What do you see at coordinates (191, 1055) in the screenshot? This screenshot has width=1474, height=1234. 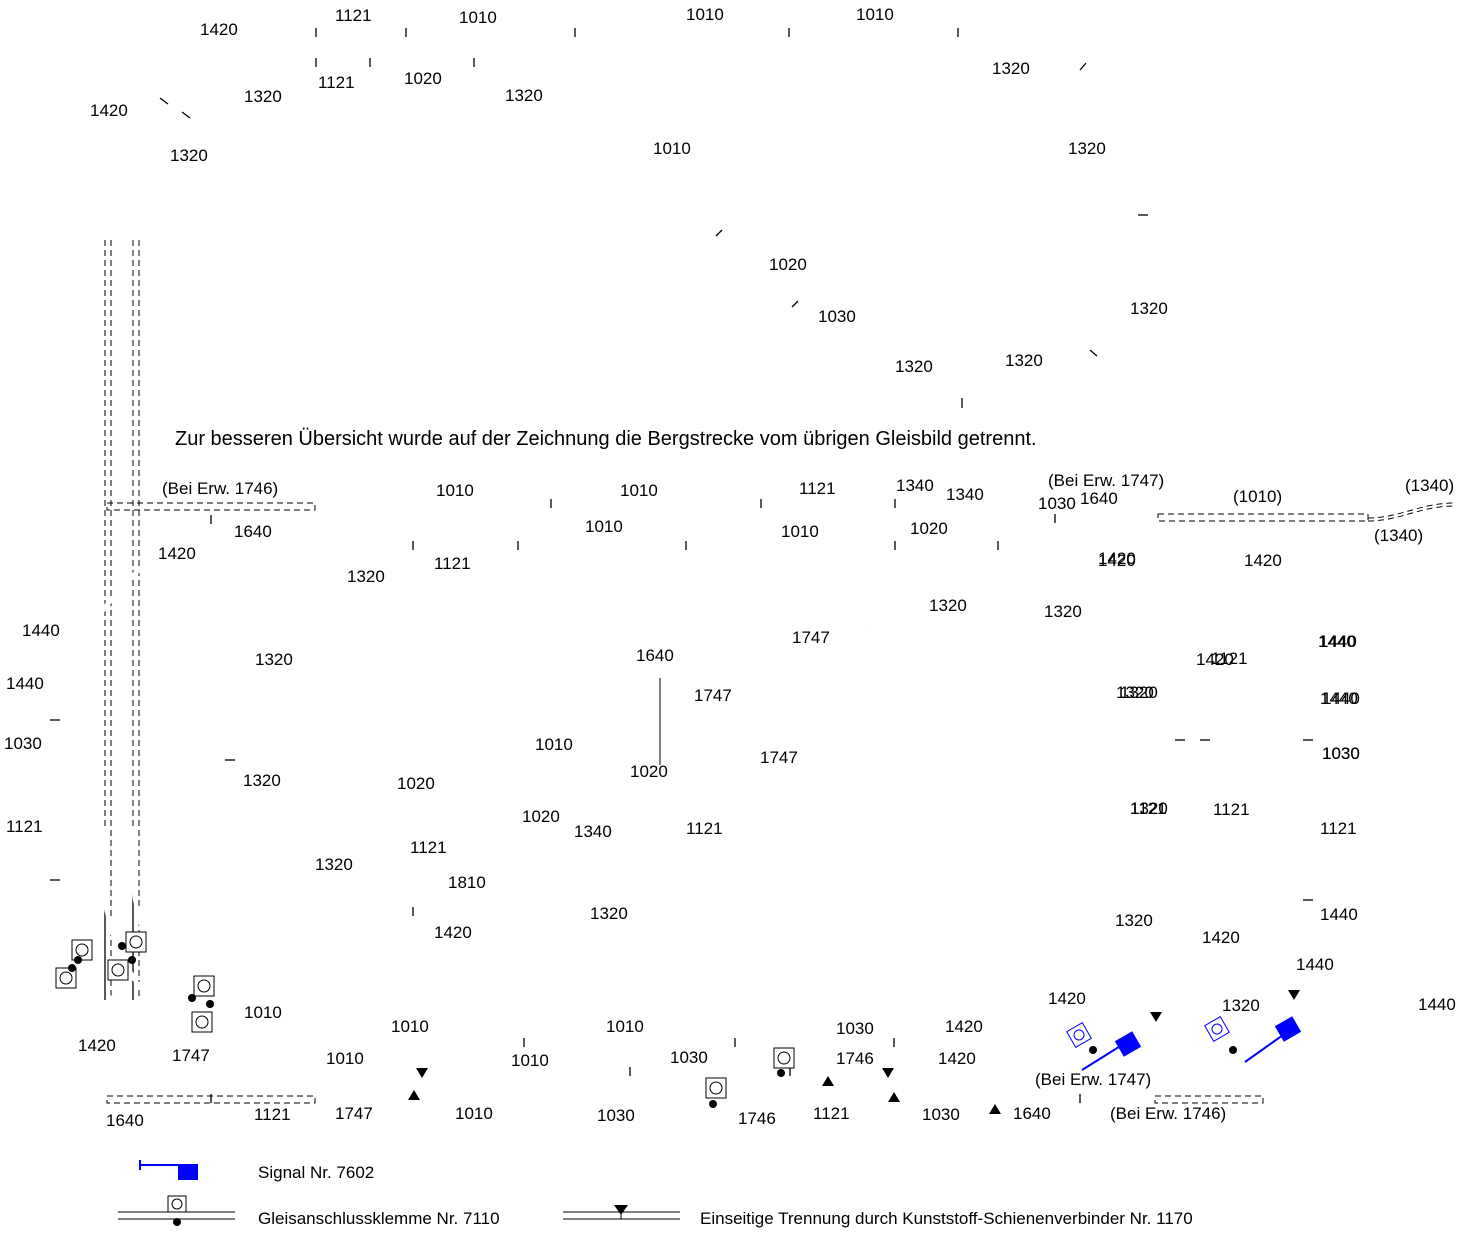 I see `main-track-label: 1747` at bounding box center [191, 1055].